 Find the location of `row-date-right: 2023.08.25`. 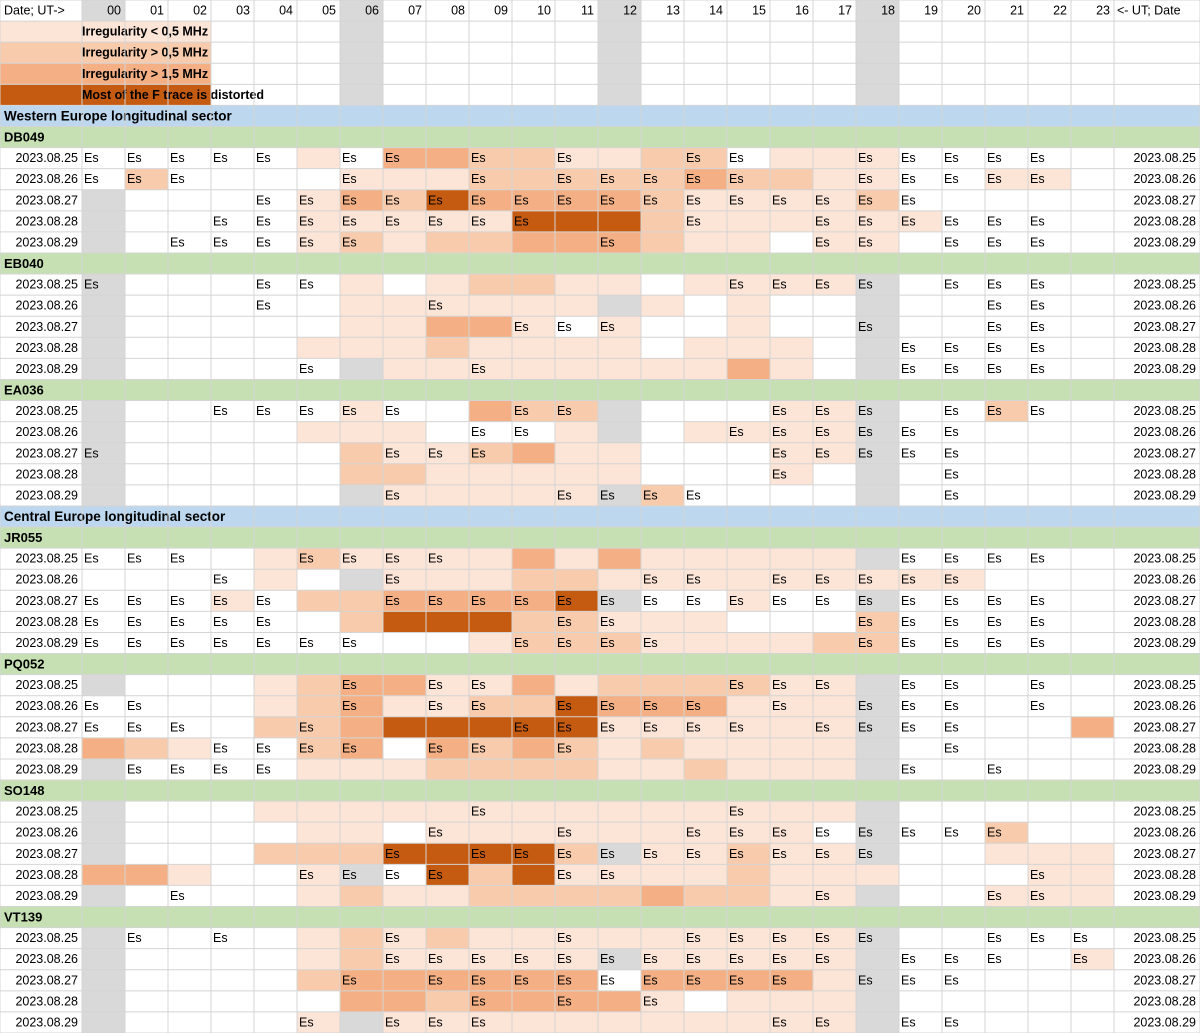

row-date-right: 2023.08.25 is located at coordinates (1164, 411).